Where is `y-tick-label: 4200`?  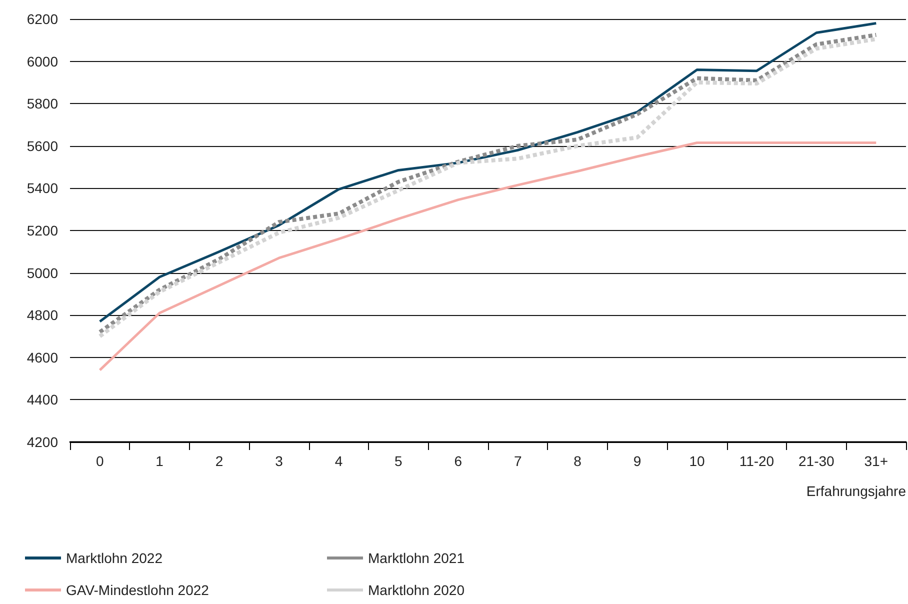
y-tick-label: 4200 is located at coordinates (42, 442).